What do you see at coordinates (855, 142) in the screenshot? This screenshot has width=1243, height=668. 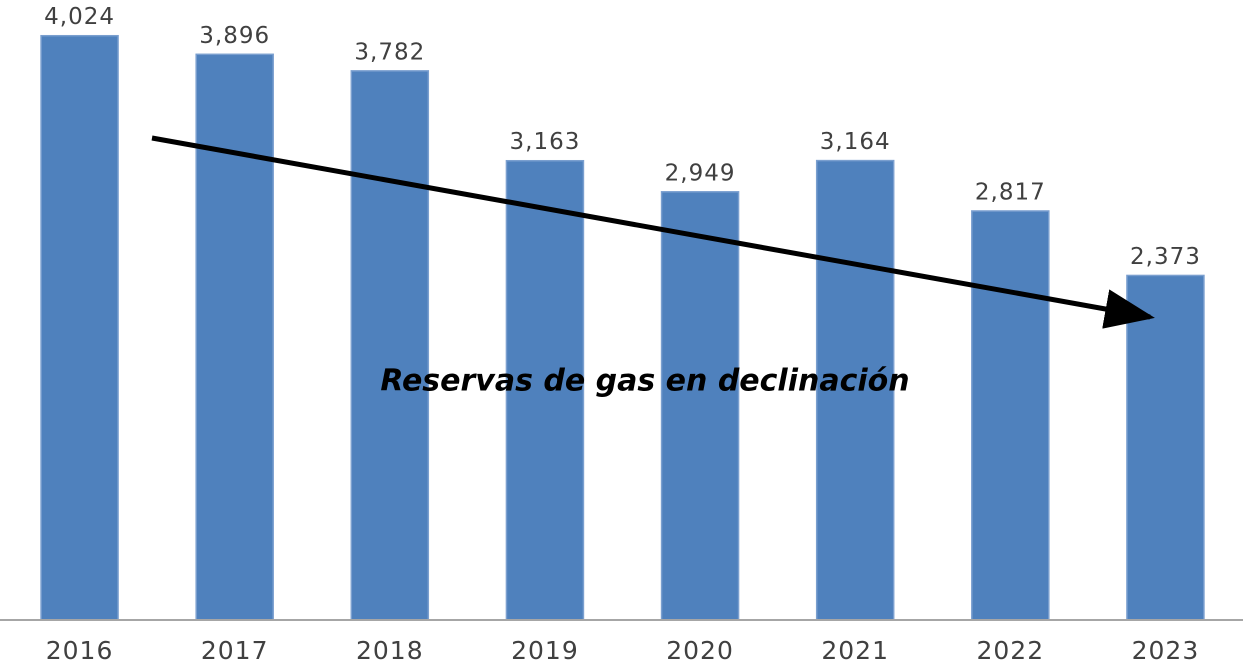 I see `value-label: 3,164` at bounding box center [855, 142].